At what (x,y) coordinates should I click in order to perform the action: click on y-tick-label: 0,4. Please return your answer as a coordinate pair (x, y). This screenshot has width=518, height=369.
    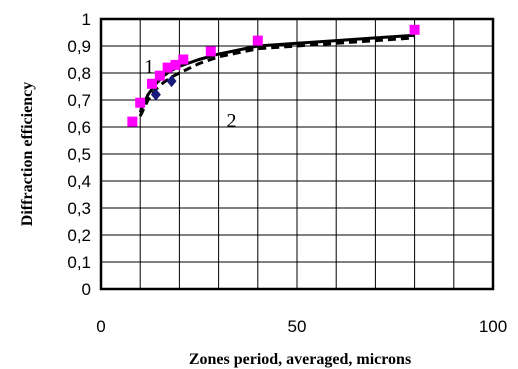
    Looking at the image, I should click on (79, 181).